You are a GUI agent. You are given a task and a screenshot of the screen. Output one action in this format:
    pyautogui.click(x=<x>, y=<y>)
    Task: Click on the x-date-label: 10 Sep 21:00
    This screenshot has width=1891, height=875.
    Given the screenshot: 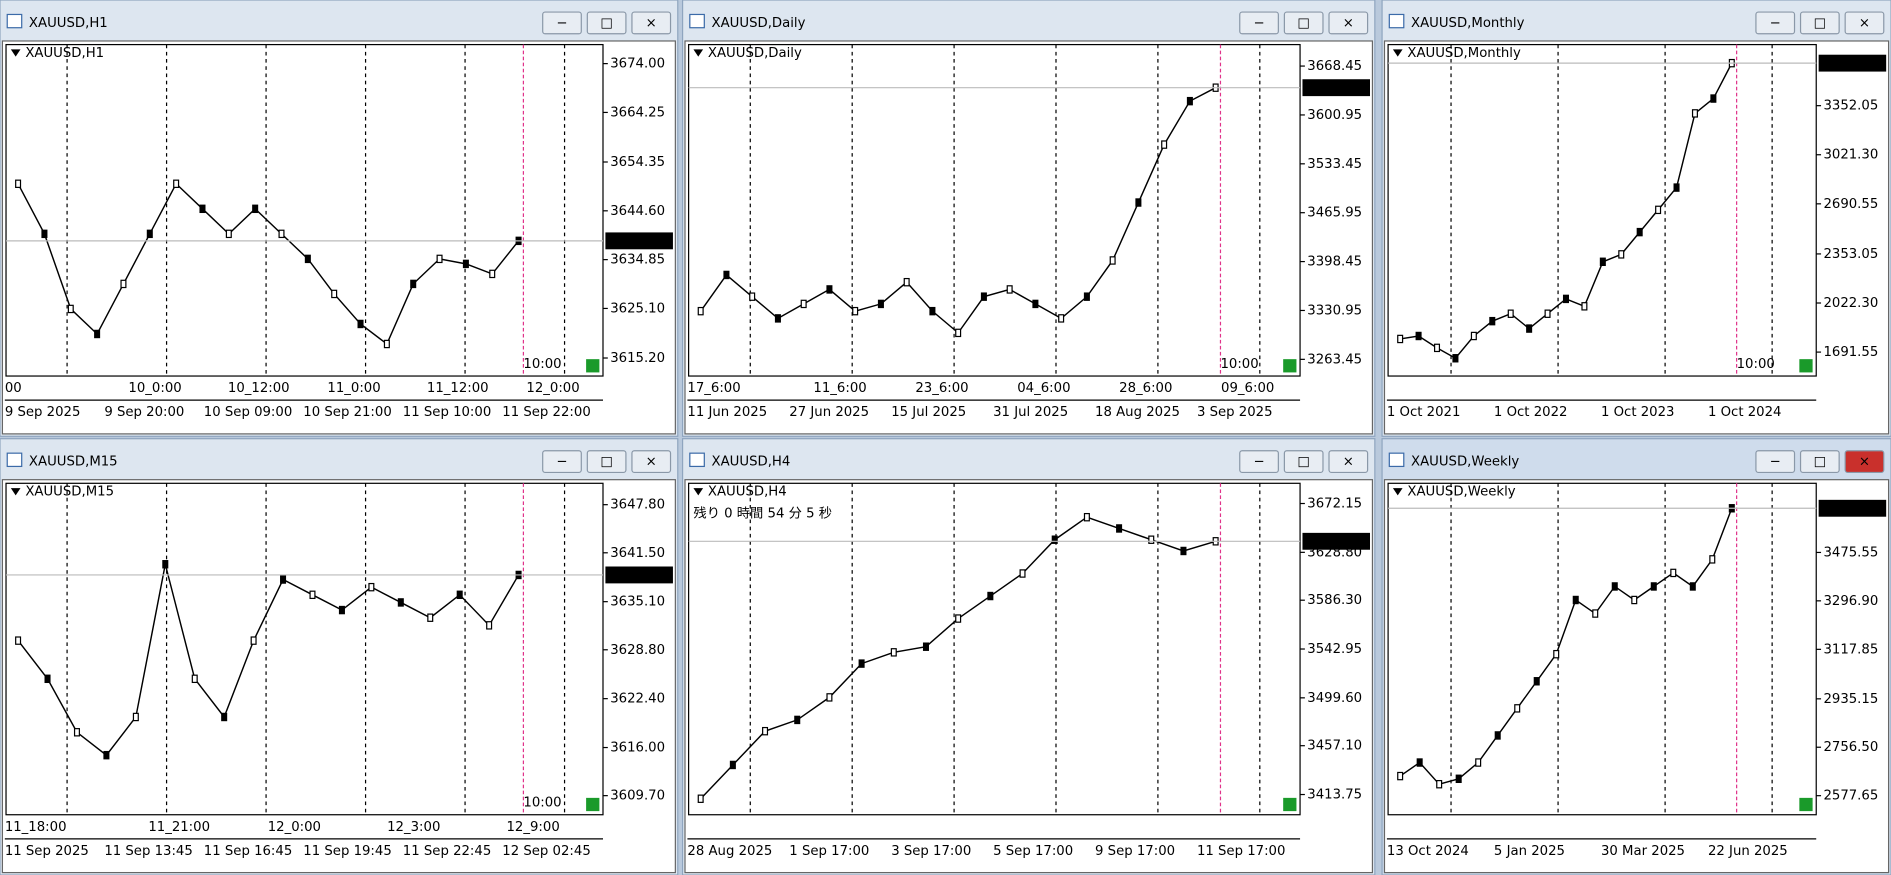 What is the action you would take?
    pyautogui.click(x=347, y=412)
    